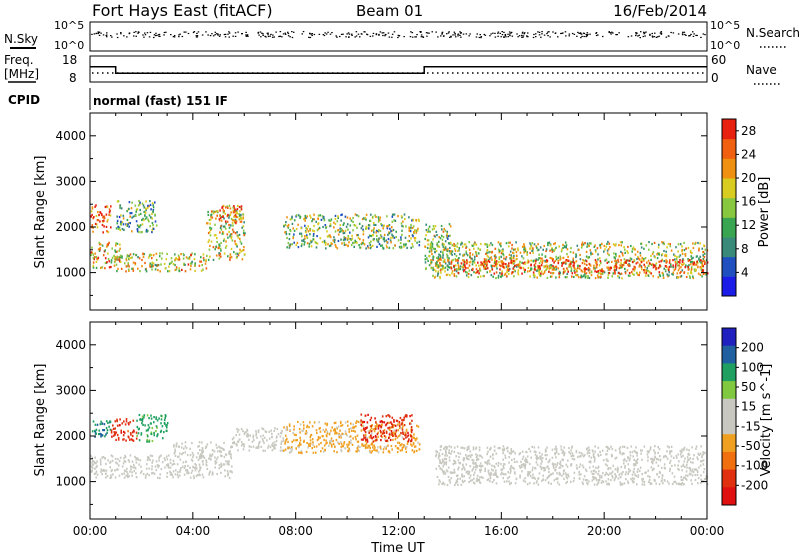  What do you see at coordinates (40, 212) in the screenshot?
I see `power-ylabel: Slant Range [km]` at bounding box center [40, 212].